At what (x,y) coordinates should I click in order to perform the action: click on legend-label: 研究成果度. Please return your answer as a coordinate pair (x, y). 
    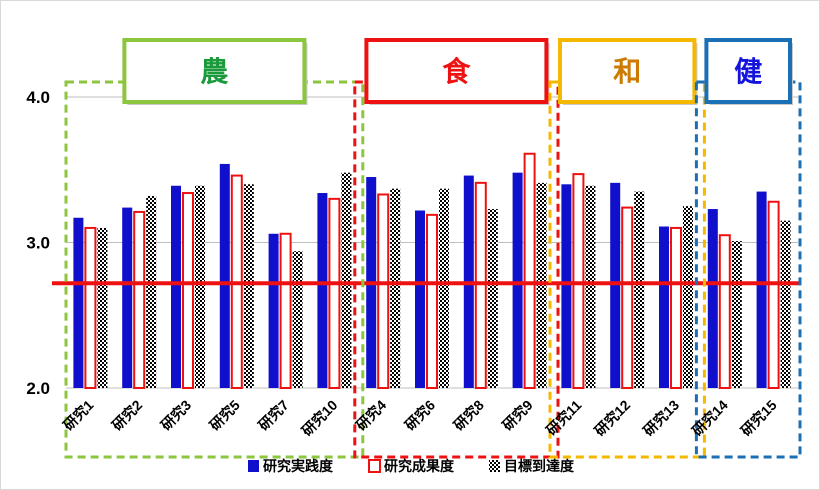
    Looking at the image, I should click on (419, 466).